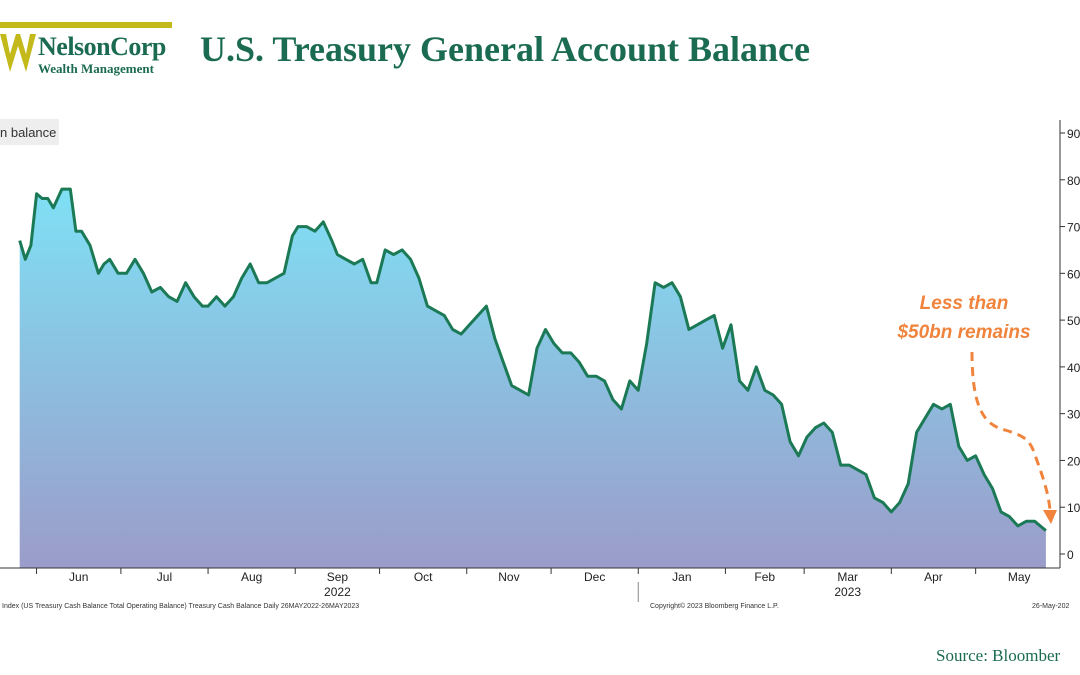 The image size is (1080, 675). I want to click on footer-right: 26-May-202, so click(1050, 606).